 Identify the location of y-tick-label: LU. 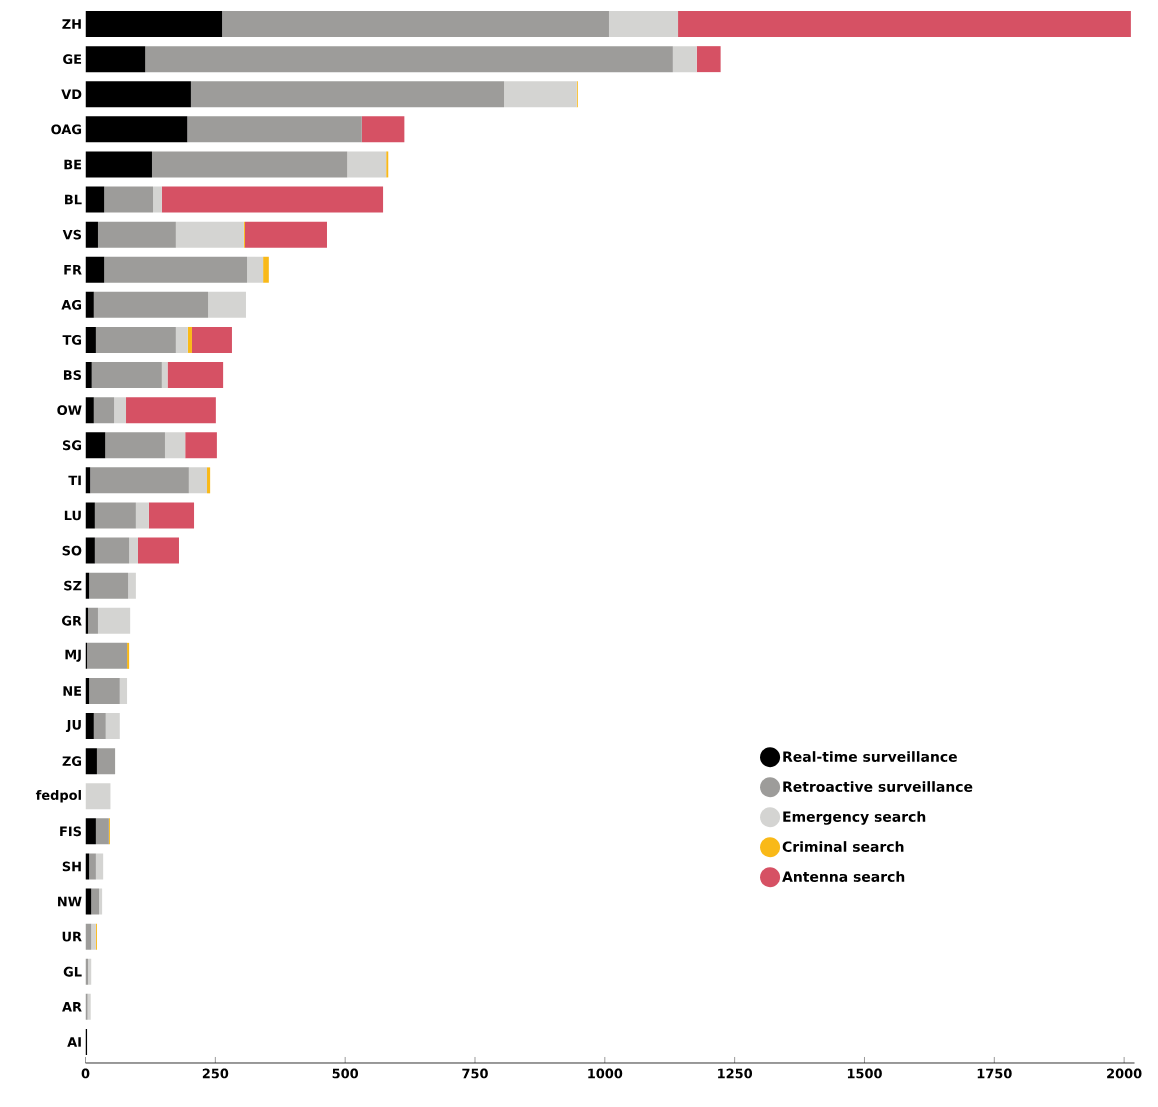
(72, 515).